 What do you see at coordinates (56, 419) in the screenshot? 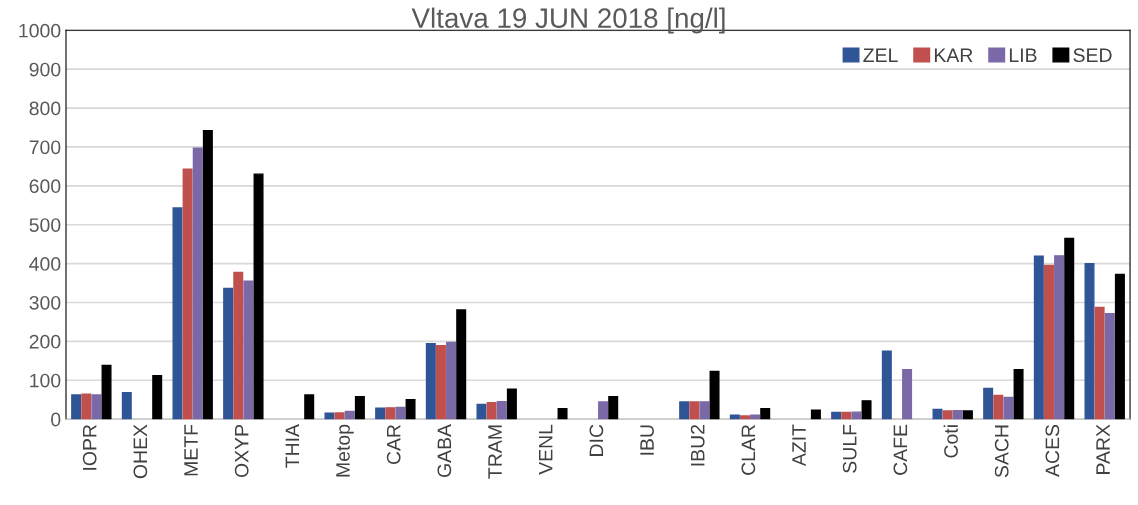
I see `y-tick-label: 0` at bounding box center [56, 419].